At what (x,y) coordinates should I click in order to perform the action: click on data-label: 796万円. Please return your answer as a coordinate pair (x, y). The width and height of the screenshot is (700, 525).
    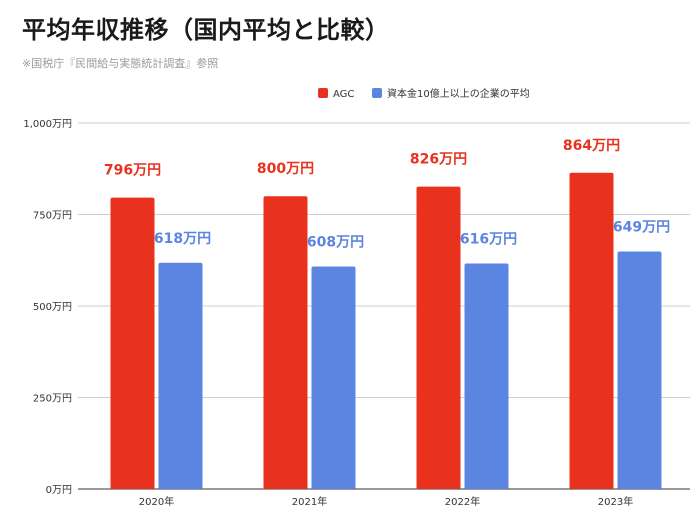
    Looking at the image, I should click on (132, 171).